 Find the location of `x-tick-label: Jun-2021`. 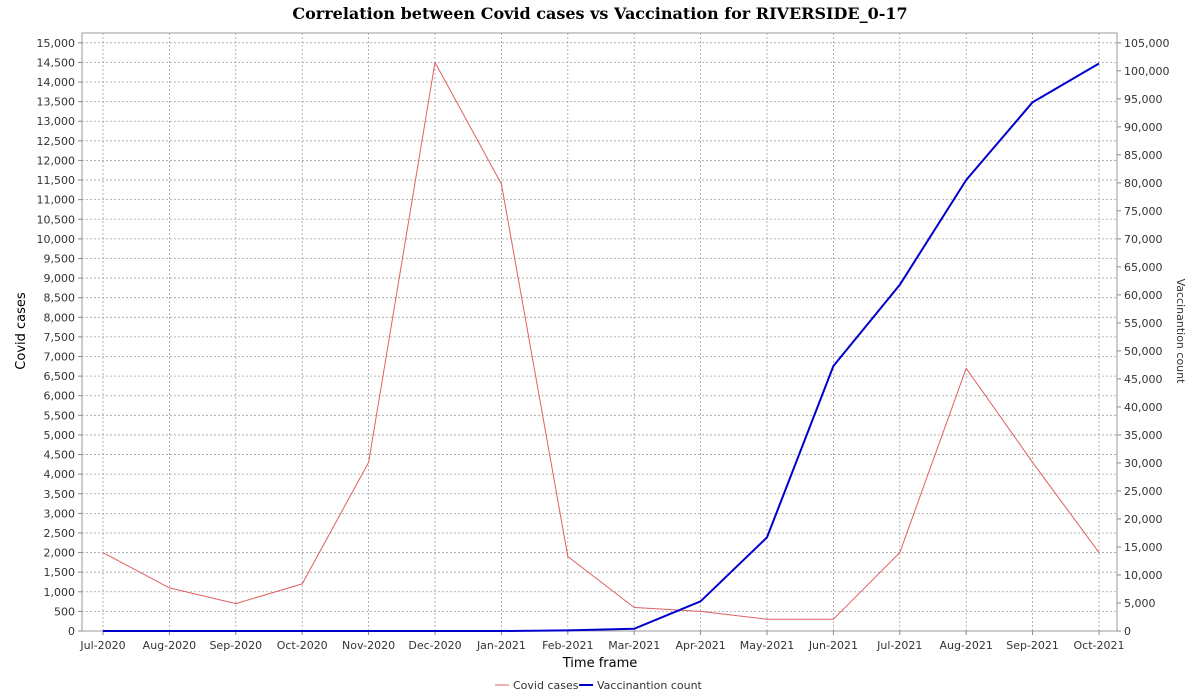

x-tick-label: Jun-2021 is located at coordinates (833, 645).